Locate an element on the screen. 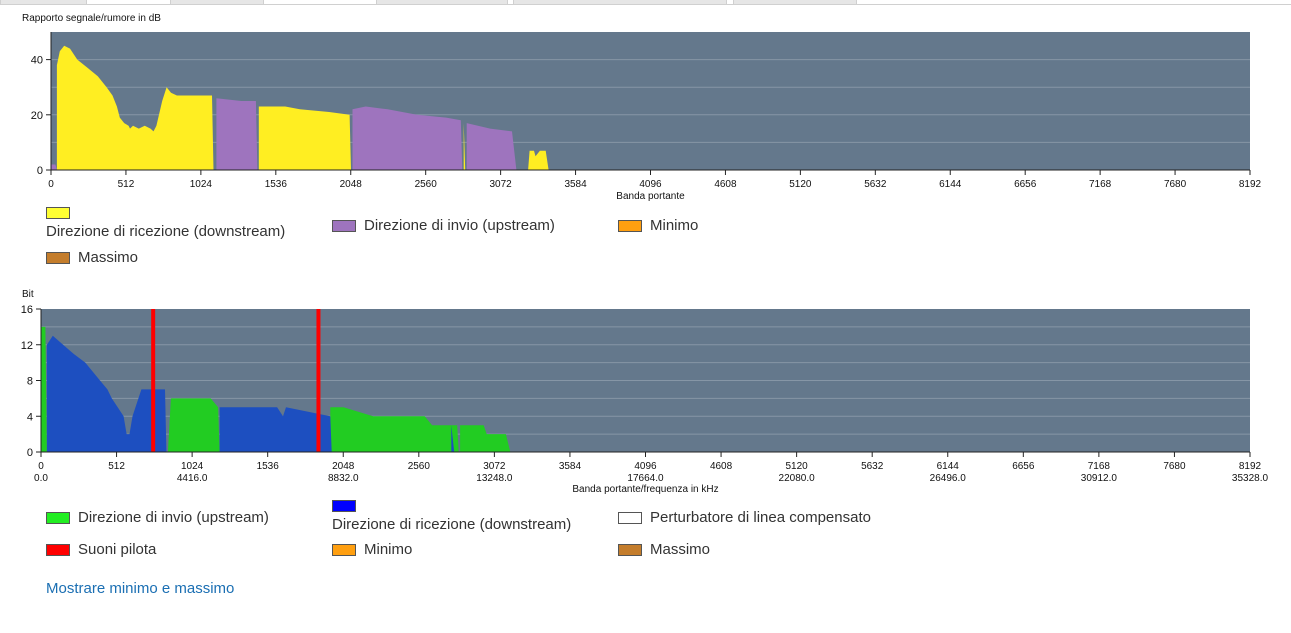 The height and width of the screenshot is (633, 1291). x-tick-khz-label: 13248.0 is located at coordinates (494, 478).